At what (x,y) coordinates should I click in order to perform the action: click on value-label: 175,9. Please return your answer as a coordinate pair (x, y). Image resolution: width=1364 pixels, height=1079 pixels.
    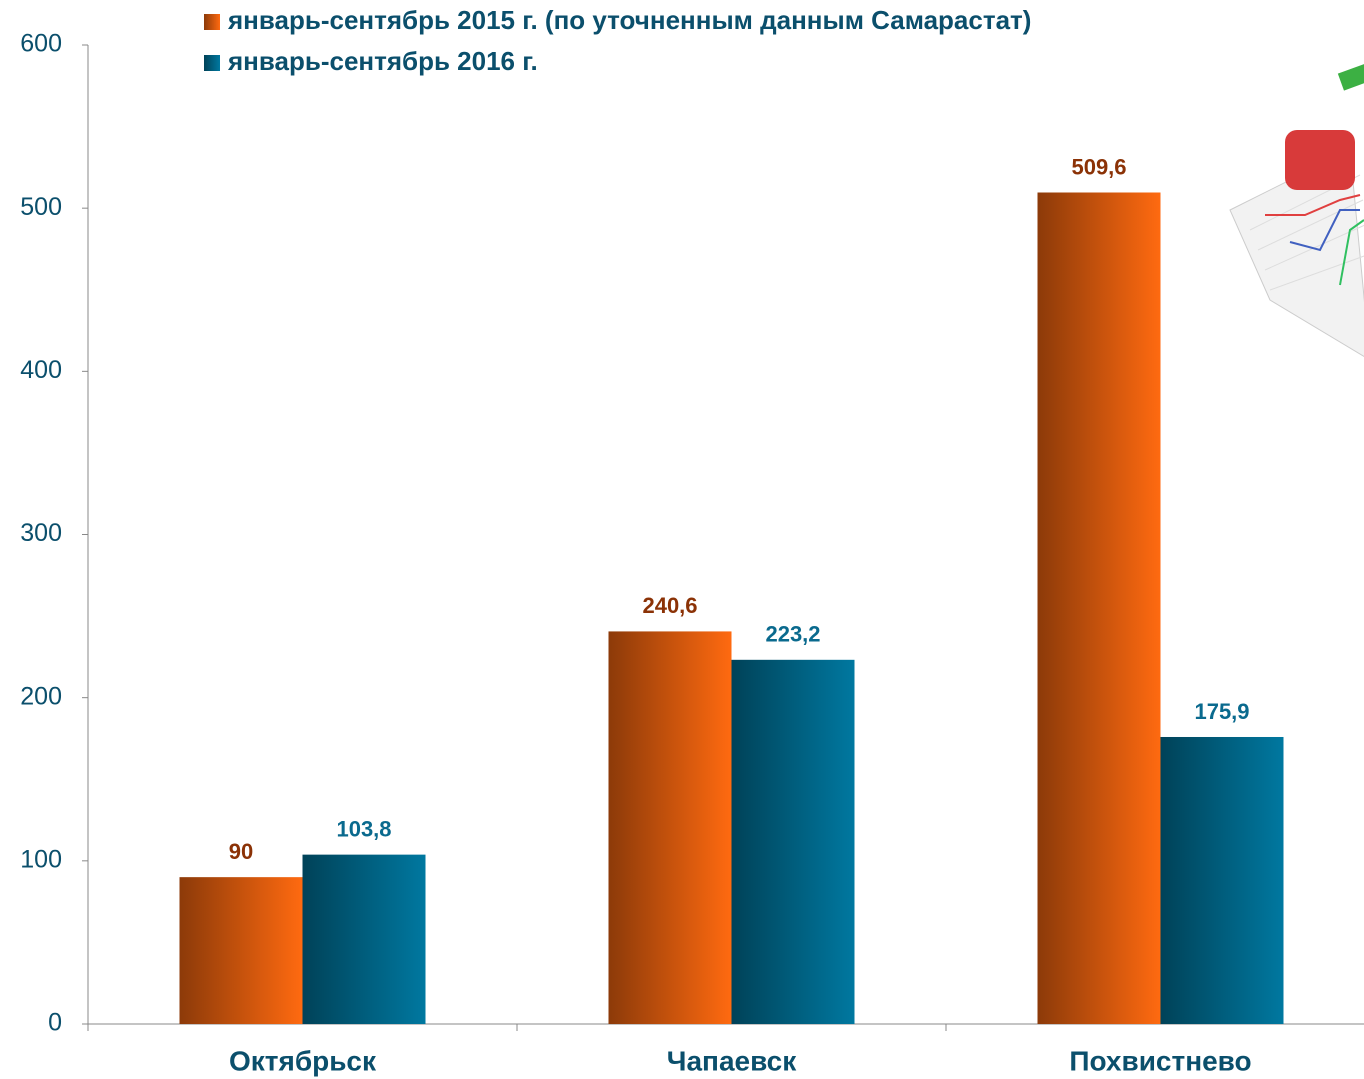
    Looking at the image, I should click on (1221, 711).